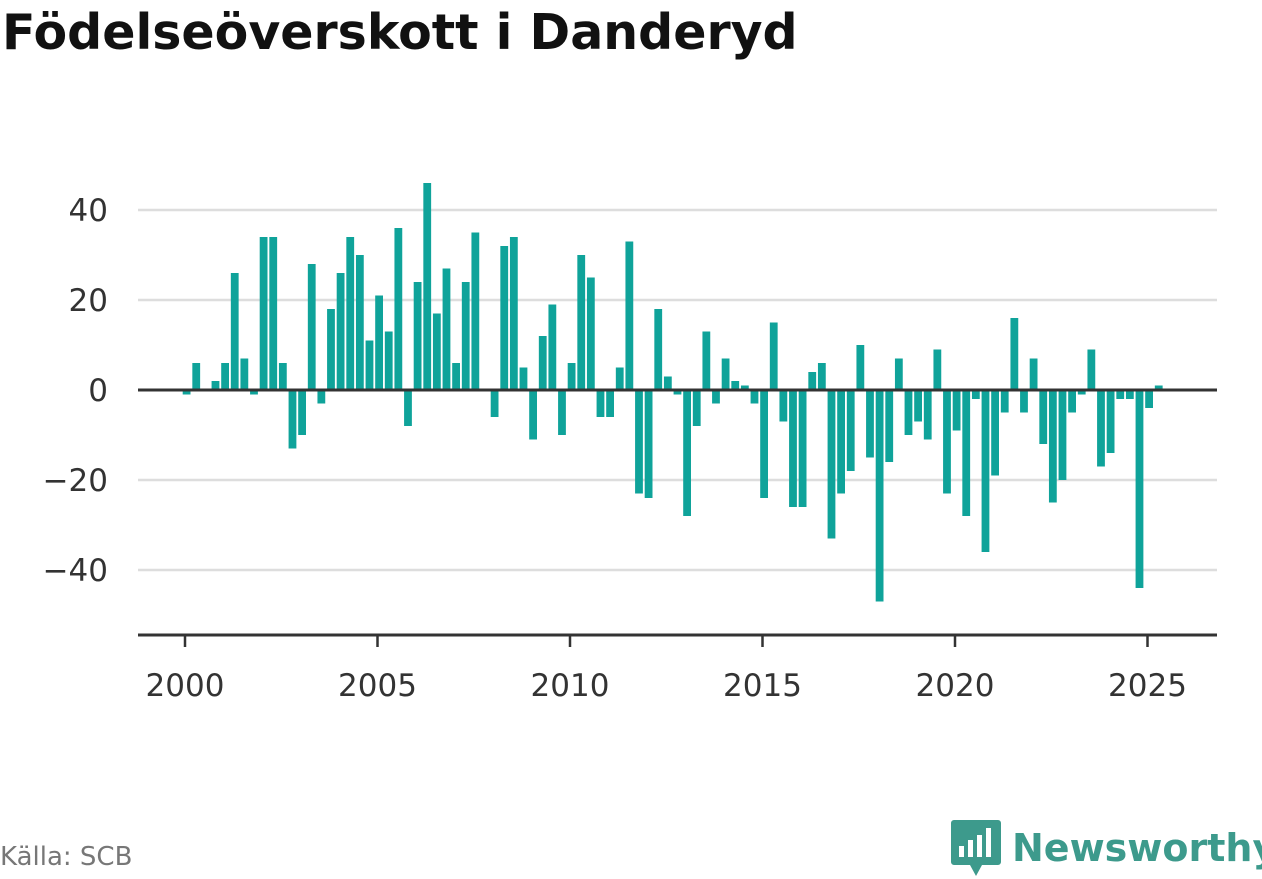 This screenshot has height=879, width=1262. What do you see at coordinates (762, 686) in the screenshot?
I see `x-tick-label: 2015` at bounding box center [762, 686].